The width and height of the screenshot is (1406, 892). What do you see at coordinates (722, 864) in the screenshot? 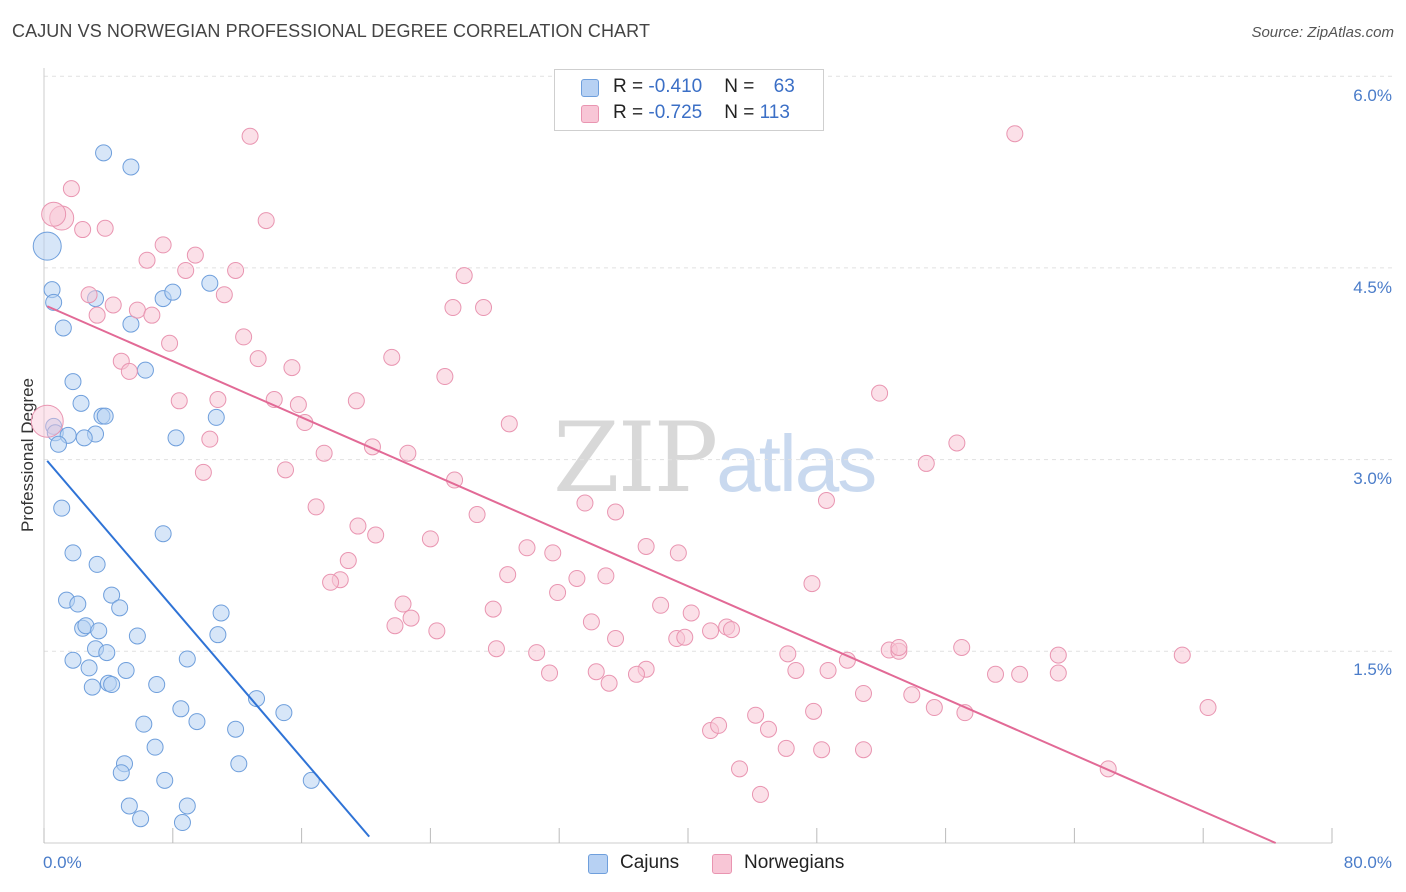
I see `norwegians-legend-swatch` at bounding box center [722, 864].